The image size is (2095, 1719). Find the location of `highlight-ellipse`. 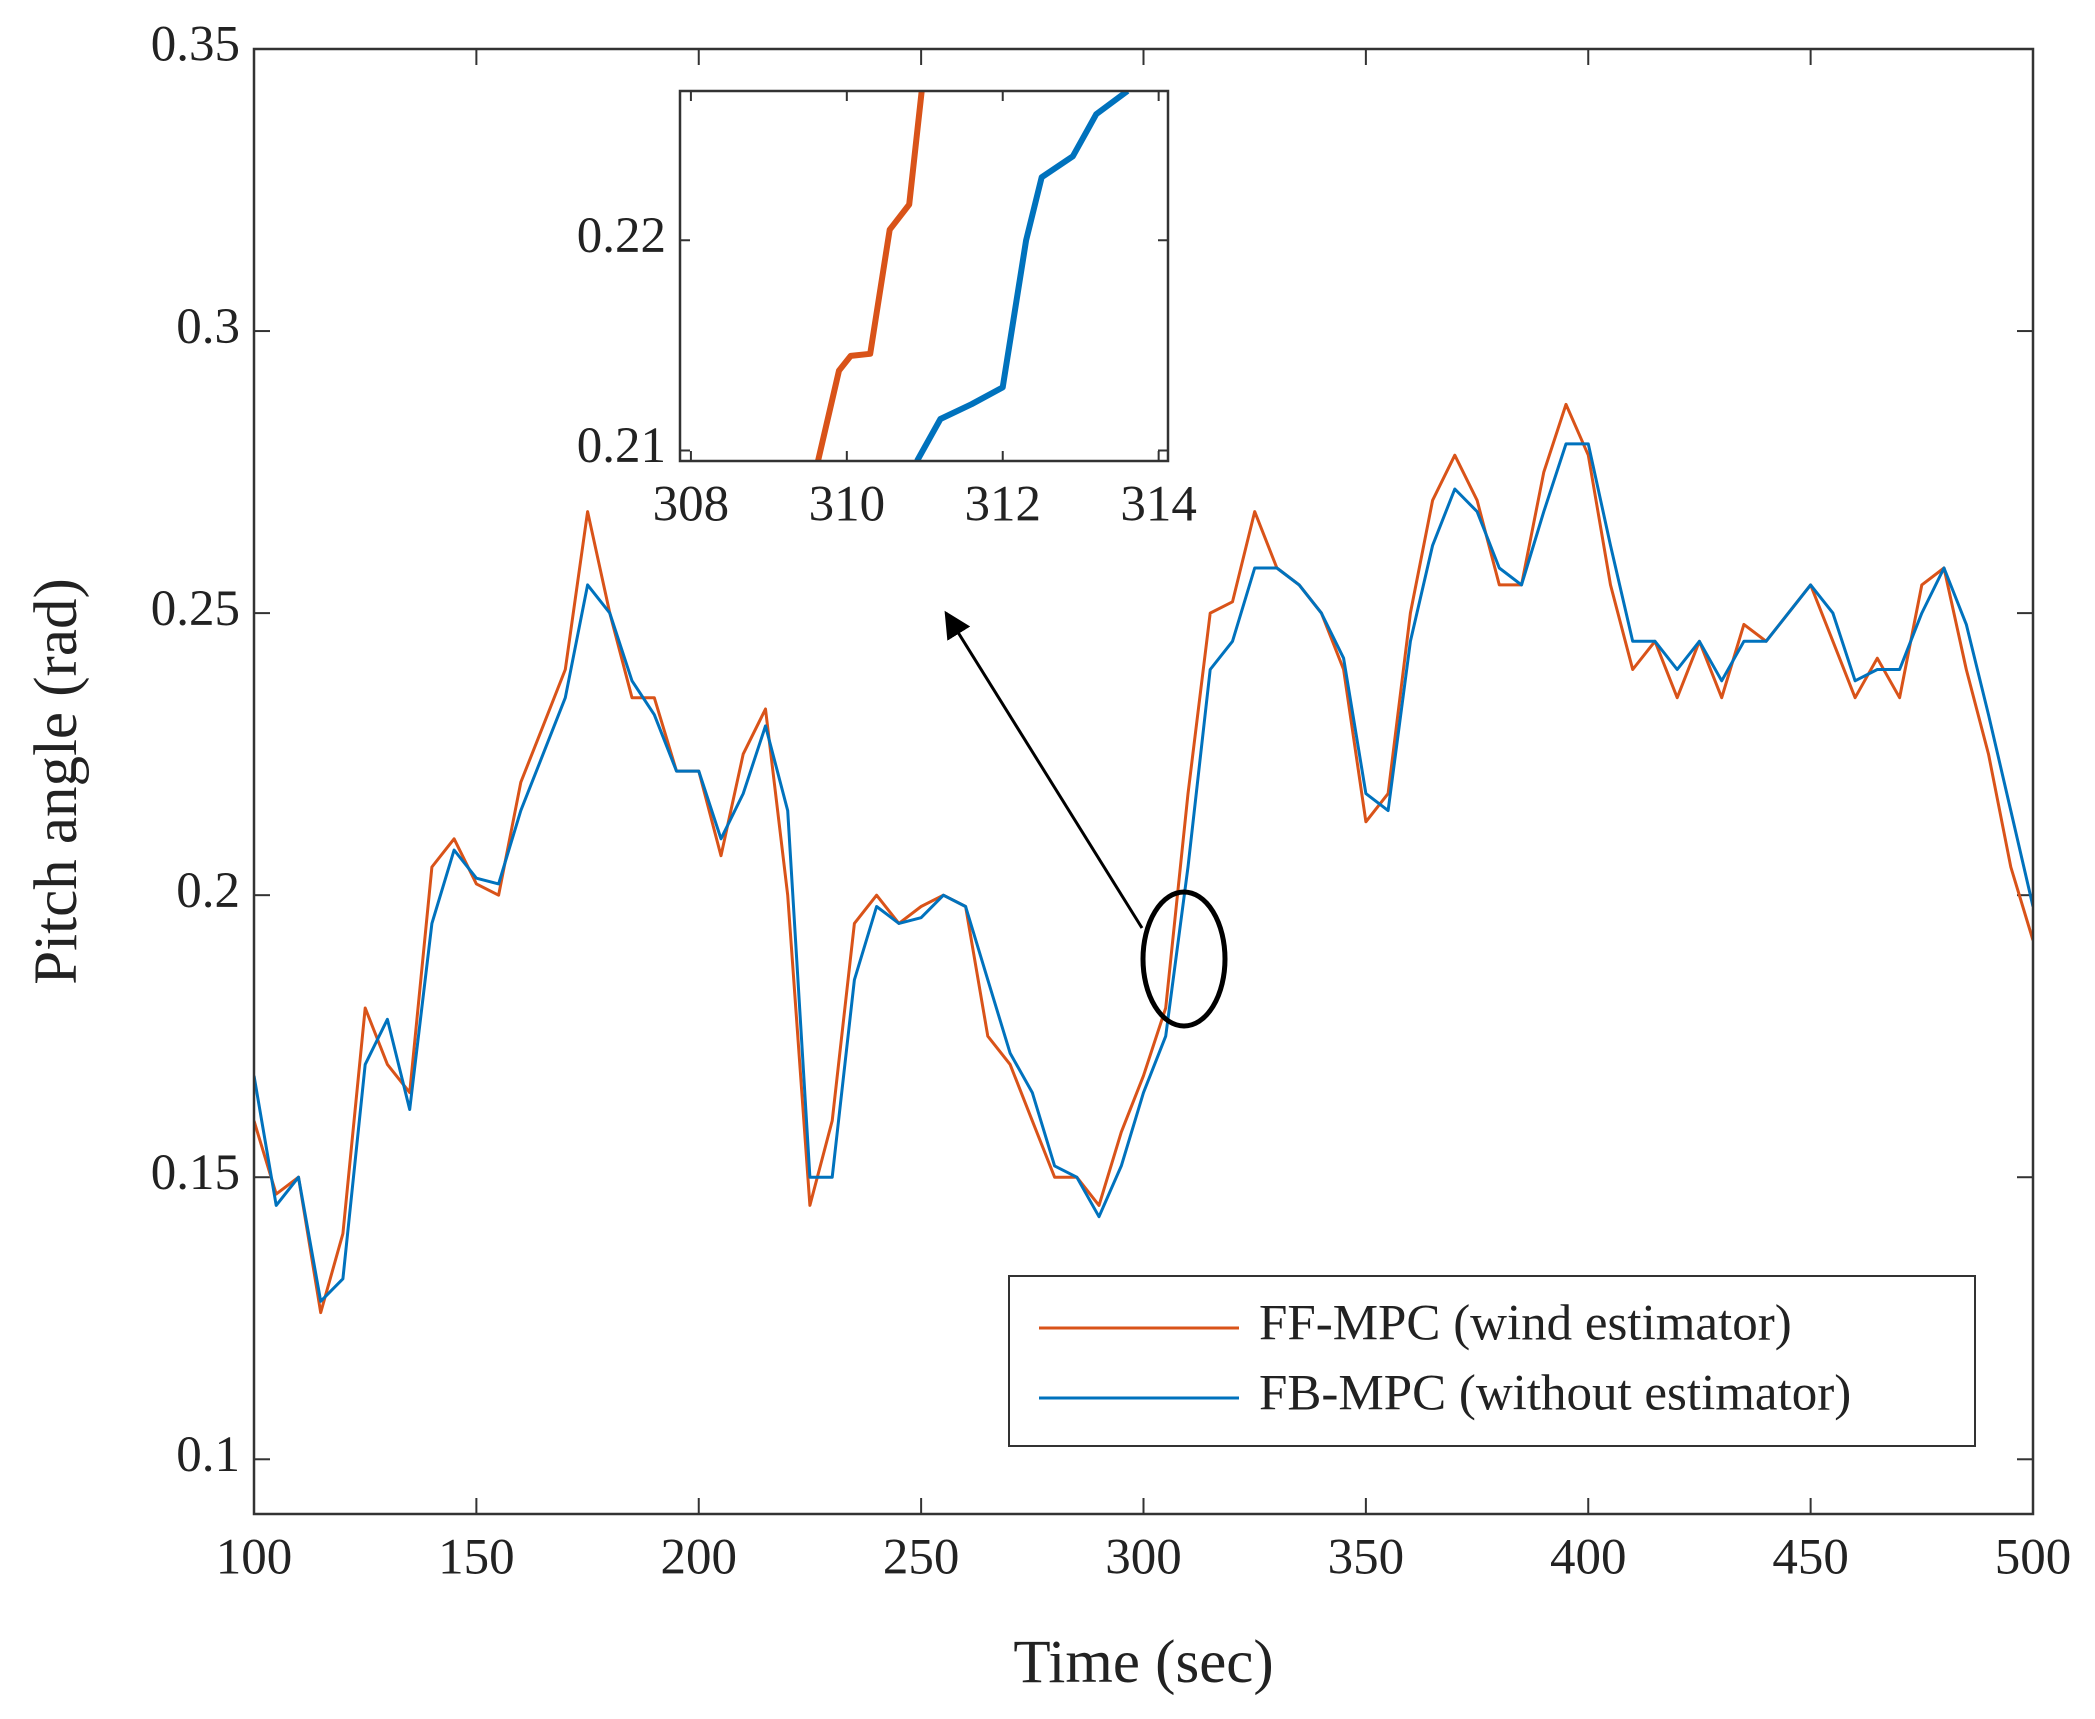

highlight-ellipse is located at coordinates (1184, 959).